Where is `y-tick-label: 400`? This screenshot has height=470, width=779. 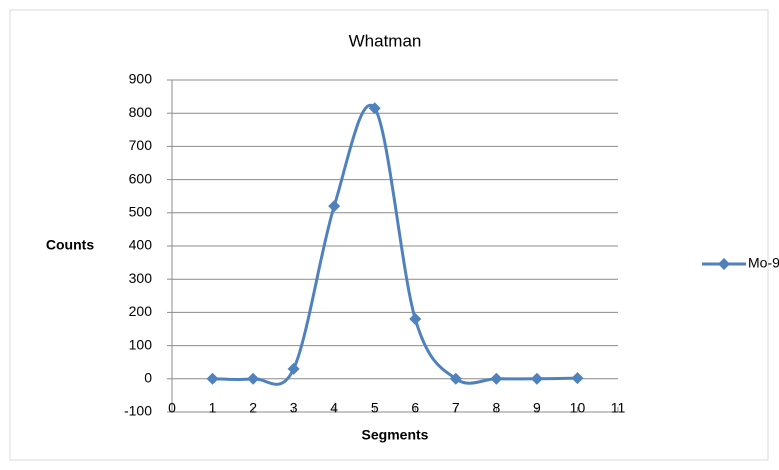 y-tick-label: 400 is located at coordinates (141, 245).